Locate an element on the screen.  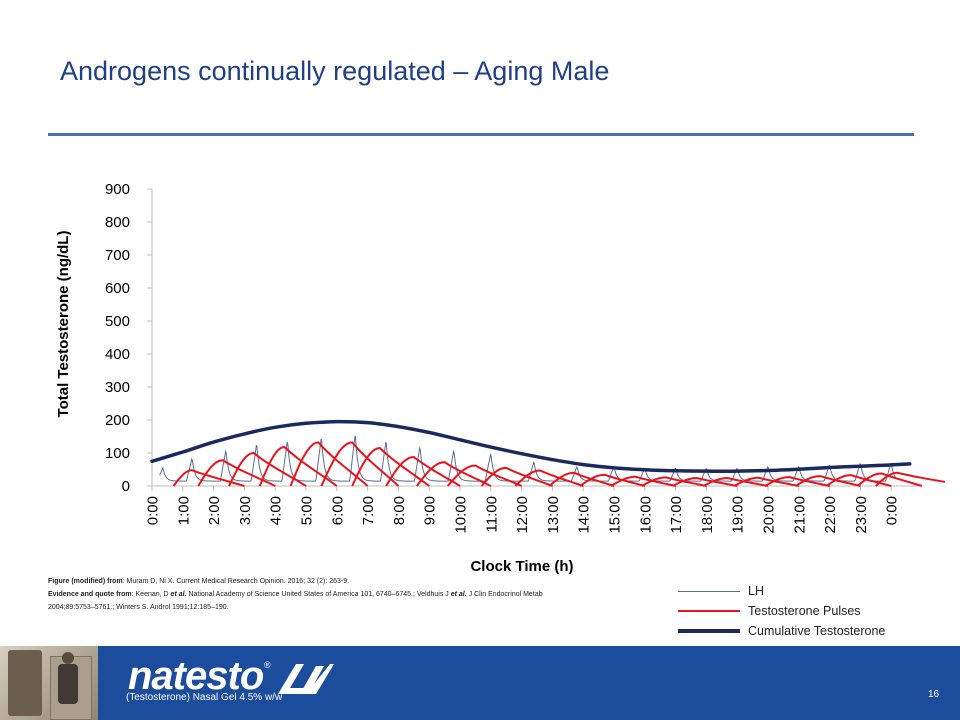
x-tick-label: 17:00 is located at coordinates (676, 515).